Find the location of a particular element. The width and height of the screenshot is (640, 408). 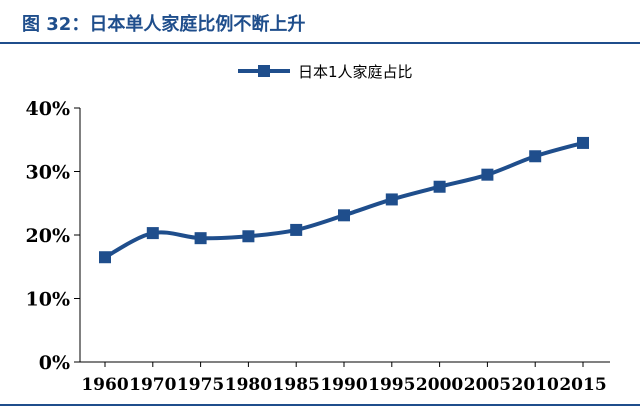

y-tick-label: 10% is located at coordinates (48, 300).